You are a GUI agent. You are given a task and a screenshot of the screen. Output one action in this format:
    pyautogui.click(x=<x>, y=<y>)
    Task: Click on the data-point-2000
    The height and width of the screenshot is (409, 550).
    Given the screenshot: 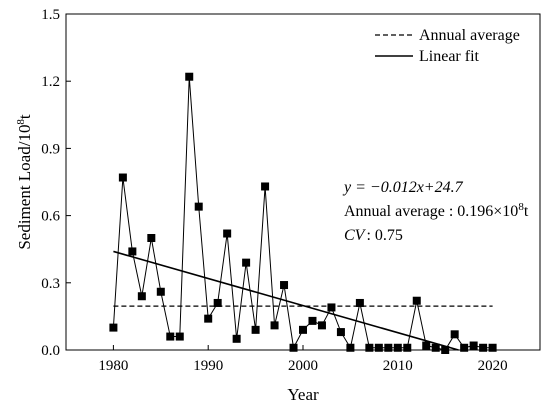 What is the action you would take?
    pyautogui.click(x=303, y=329)
    